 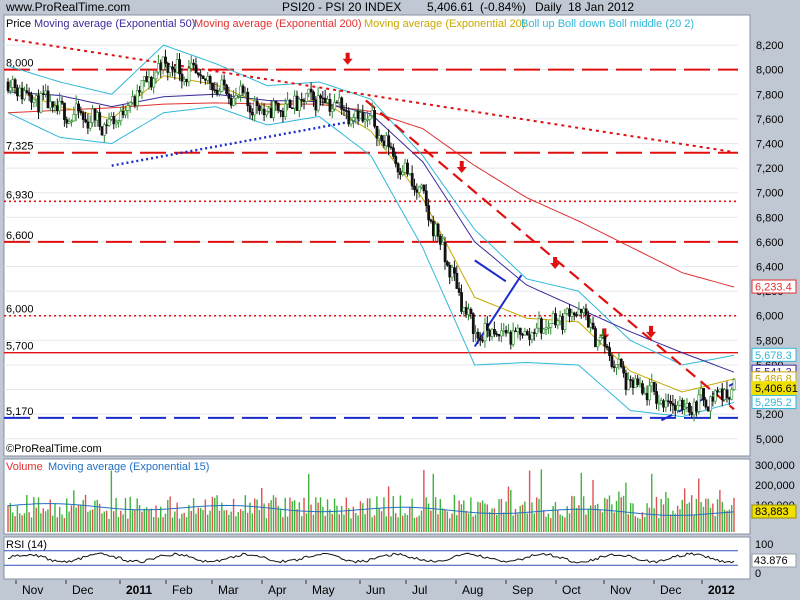 What do you see at coordinates (770, 317) in the screenshot?
I see `price-tick-label: 6,000` at bounding box center [770, 317].